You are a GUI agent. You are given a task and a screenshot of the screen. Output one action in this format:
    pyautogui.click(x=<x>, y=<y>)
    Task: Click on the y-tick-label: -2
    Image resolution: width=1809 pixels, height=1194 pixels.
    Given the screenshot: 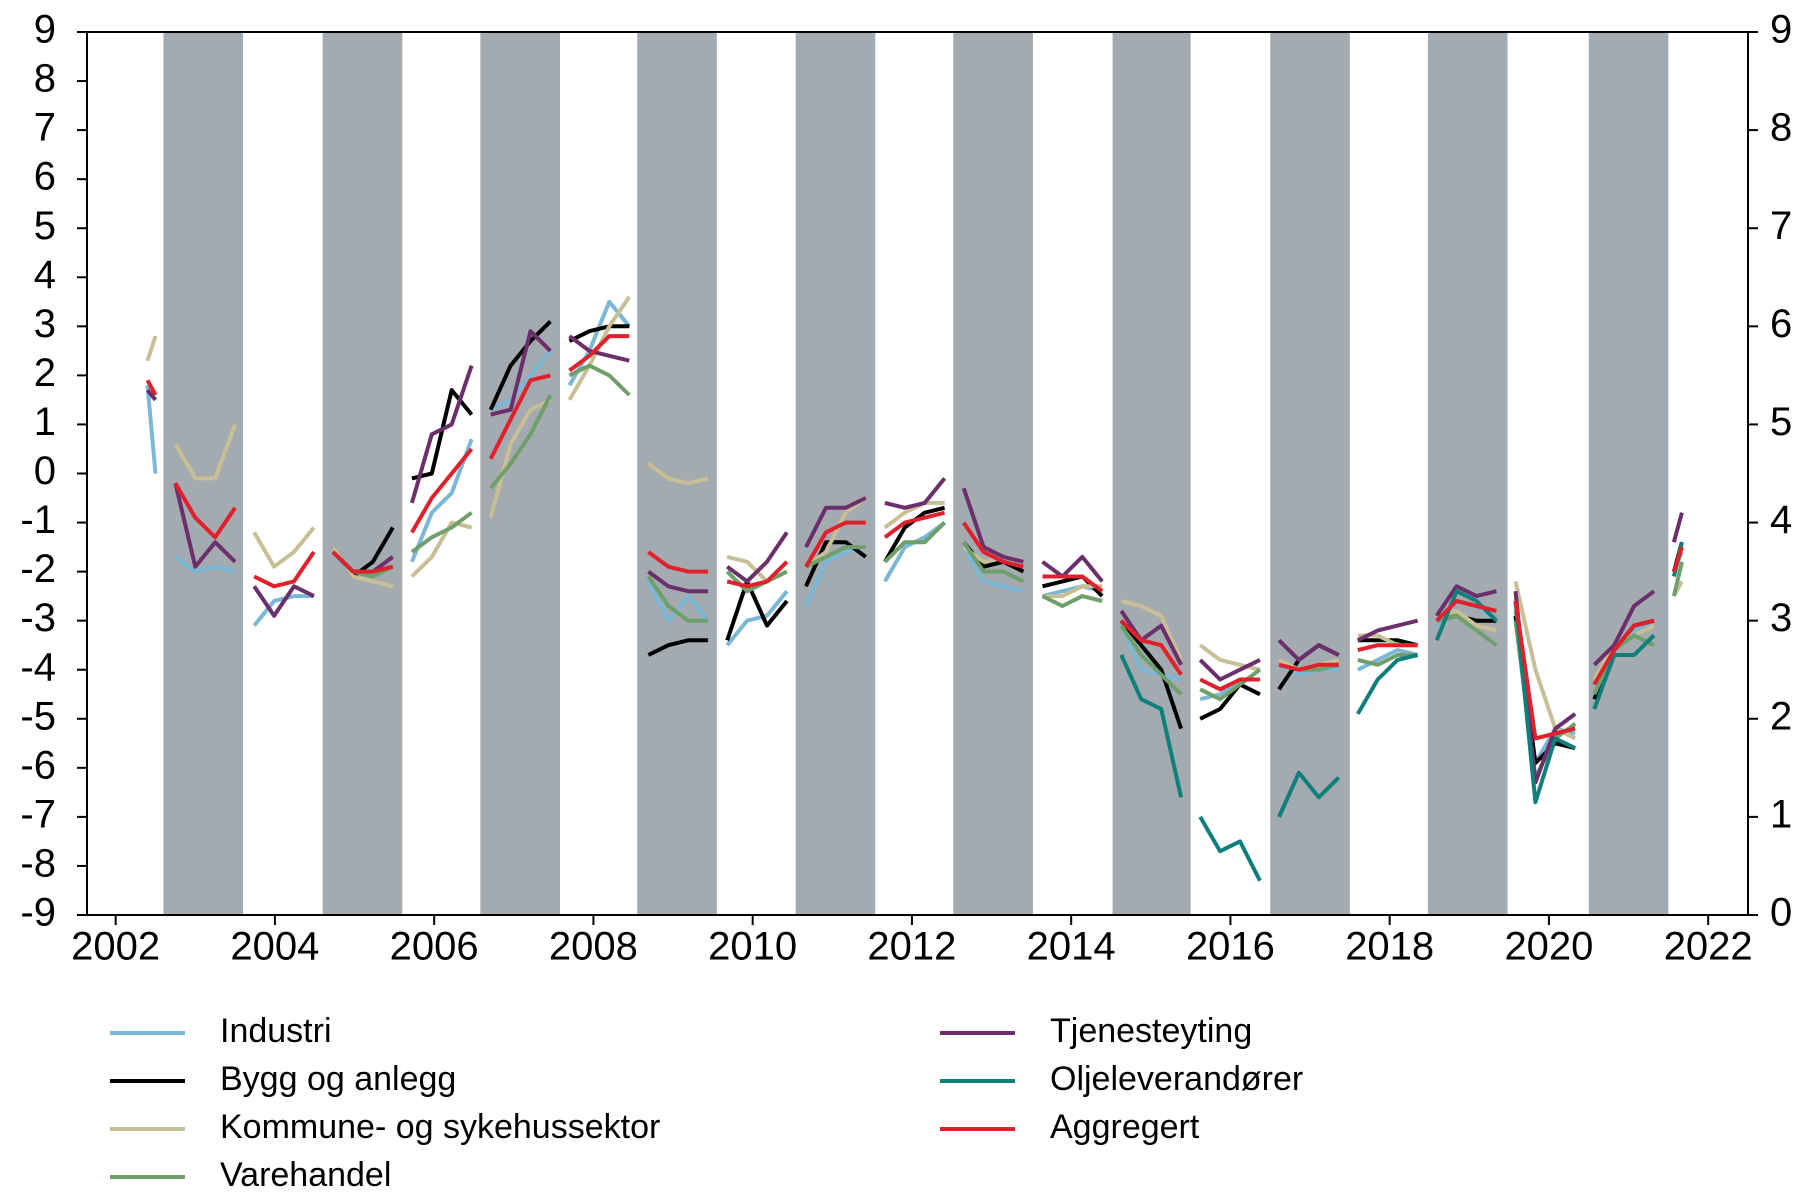 What is the action you would take?
    pyautogui.click(x=38, y=569)
    